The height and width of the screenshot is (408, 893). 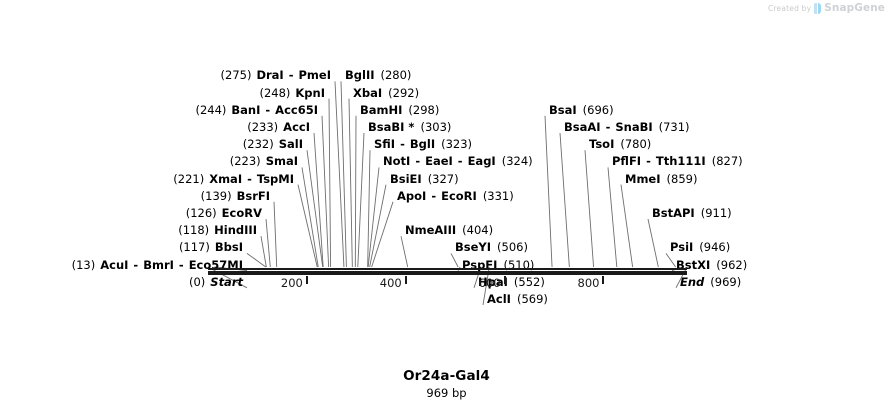 I want to click on site-position: (731), so click(x=674, y=127).